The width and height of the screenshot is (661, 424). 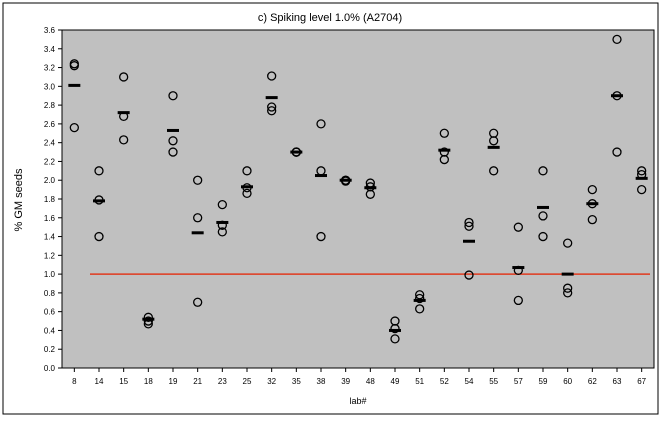 I want to click on x-tick-label: 59, so click(x=543, y=381).